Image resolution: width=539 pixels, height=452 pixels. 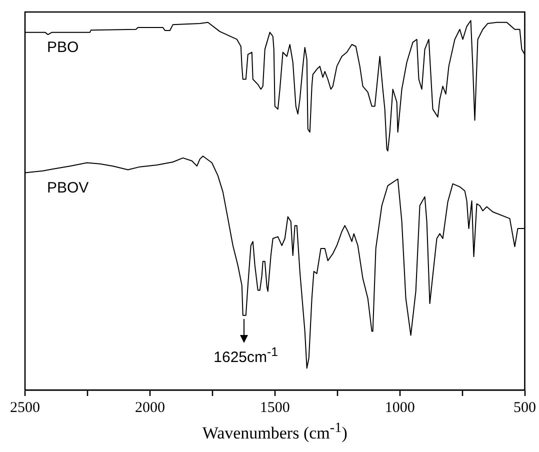 What do you see at coordinates (525, 408) in the screenshot?
I see `x-tick-label: 500` at bounding box center [525, 408].